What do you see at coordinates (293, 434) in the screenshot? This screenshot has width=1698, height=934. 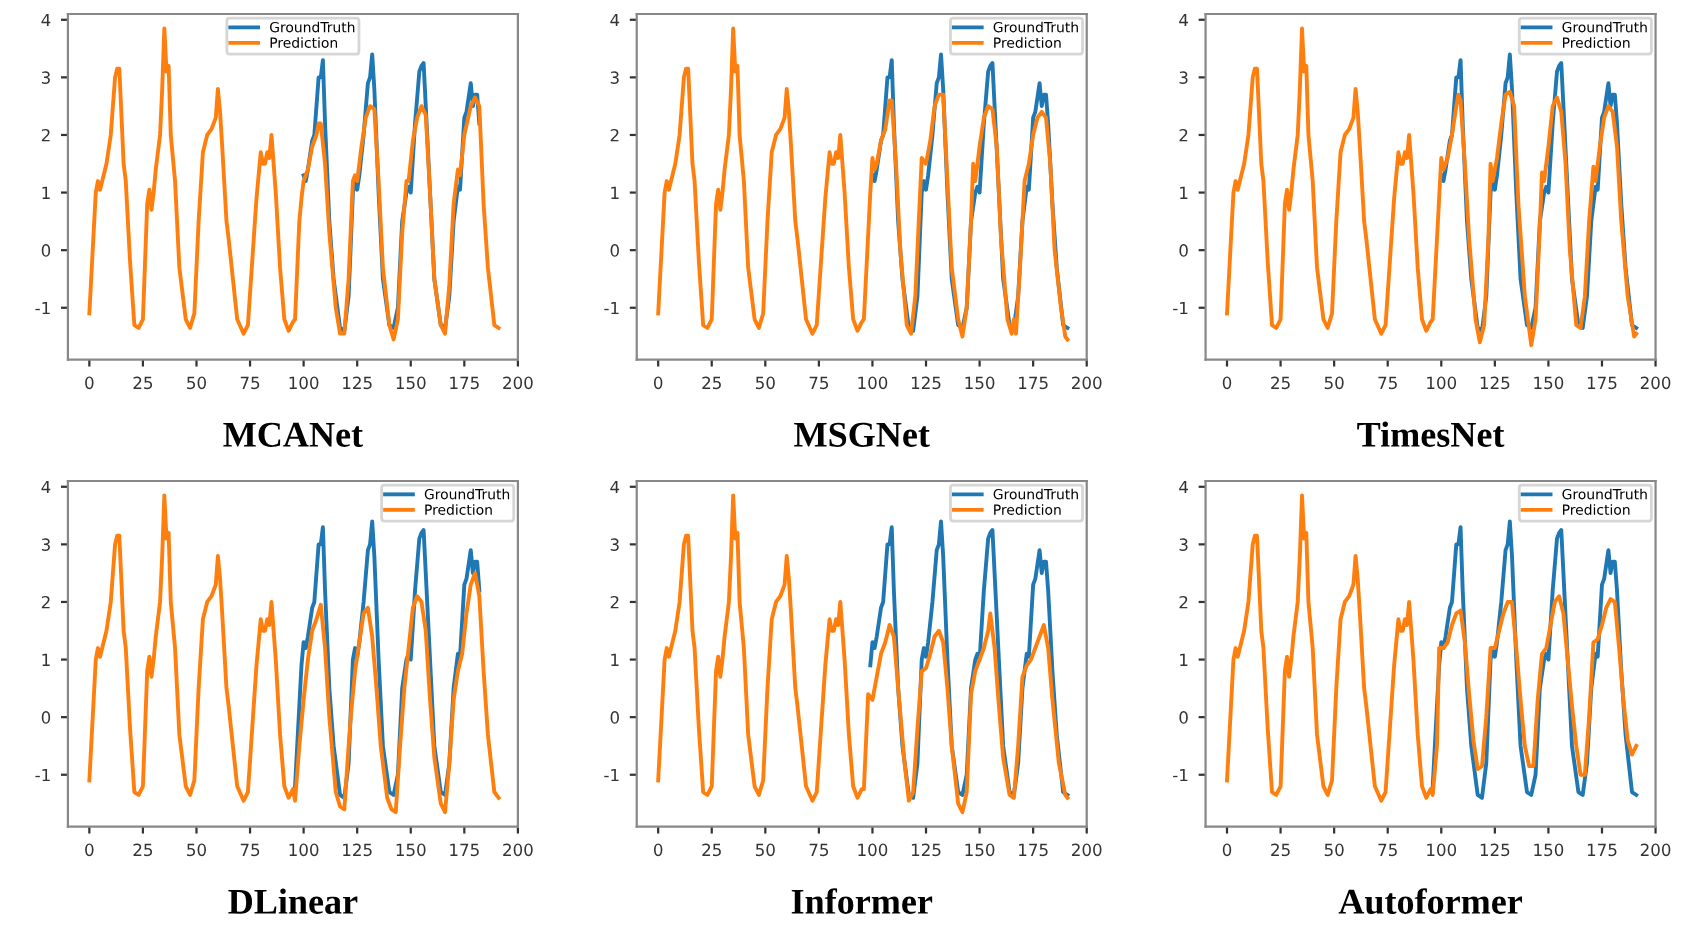 I see `text: MCANet` at bounding box center [293, 434].